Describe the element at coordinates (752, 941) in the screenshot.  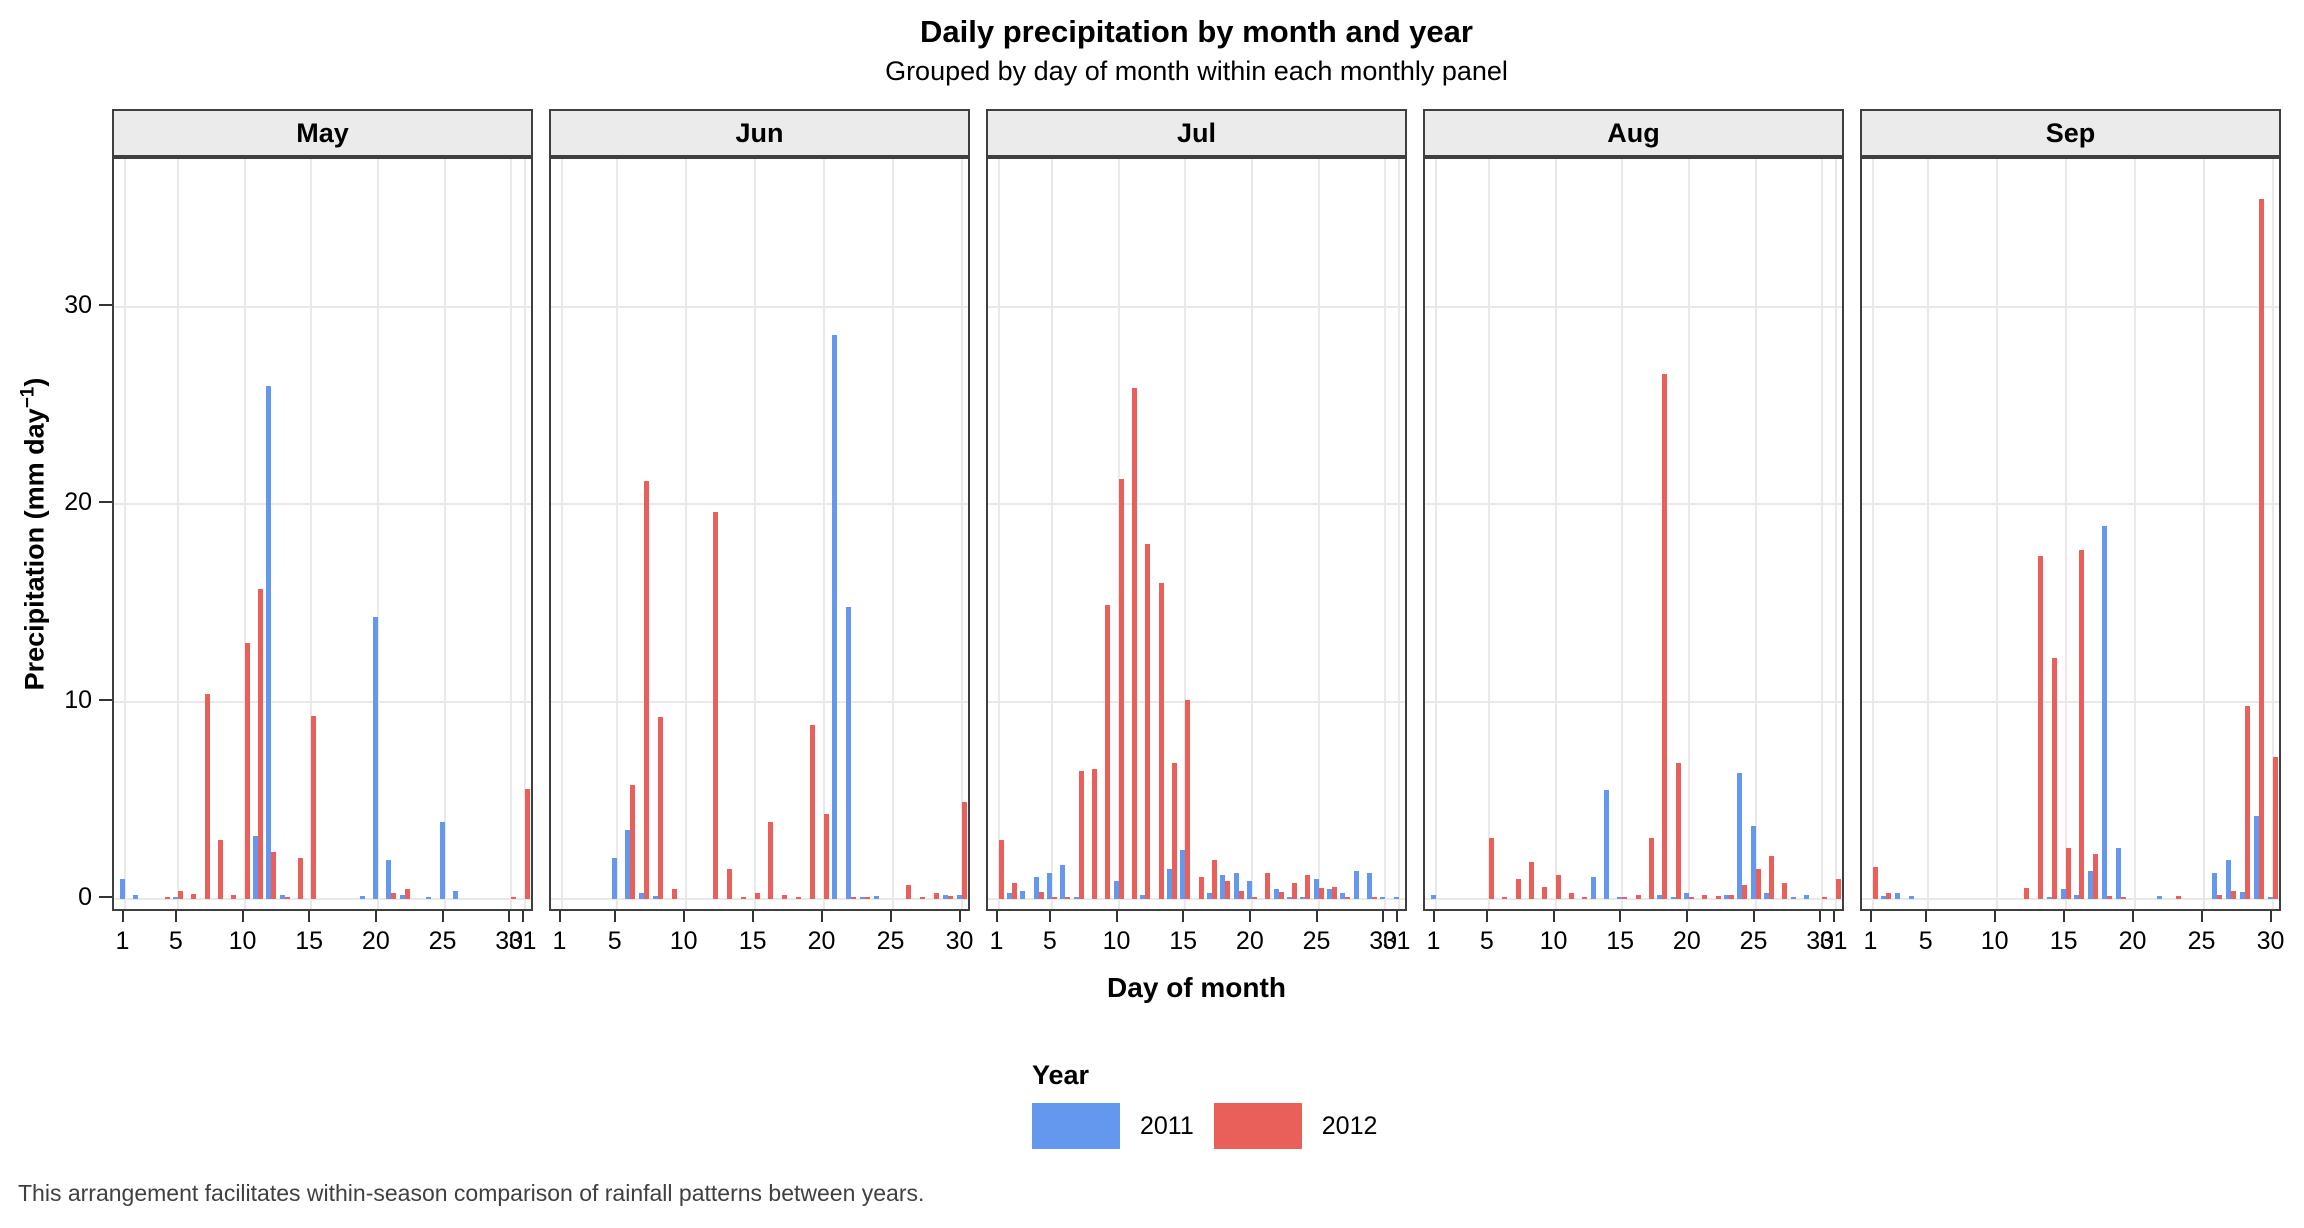
I see `x-tick-label: 15` at that location.